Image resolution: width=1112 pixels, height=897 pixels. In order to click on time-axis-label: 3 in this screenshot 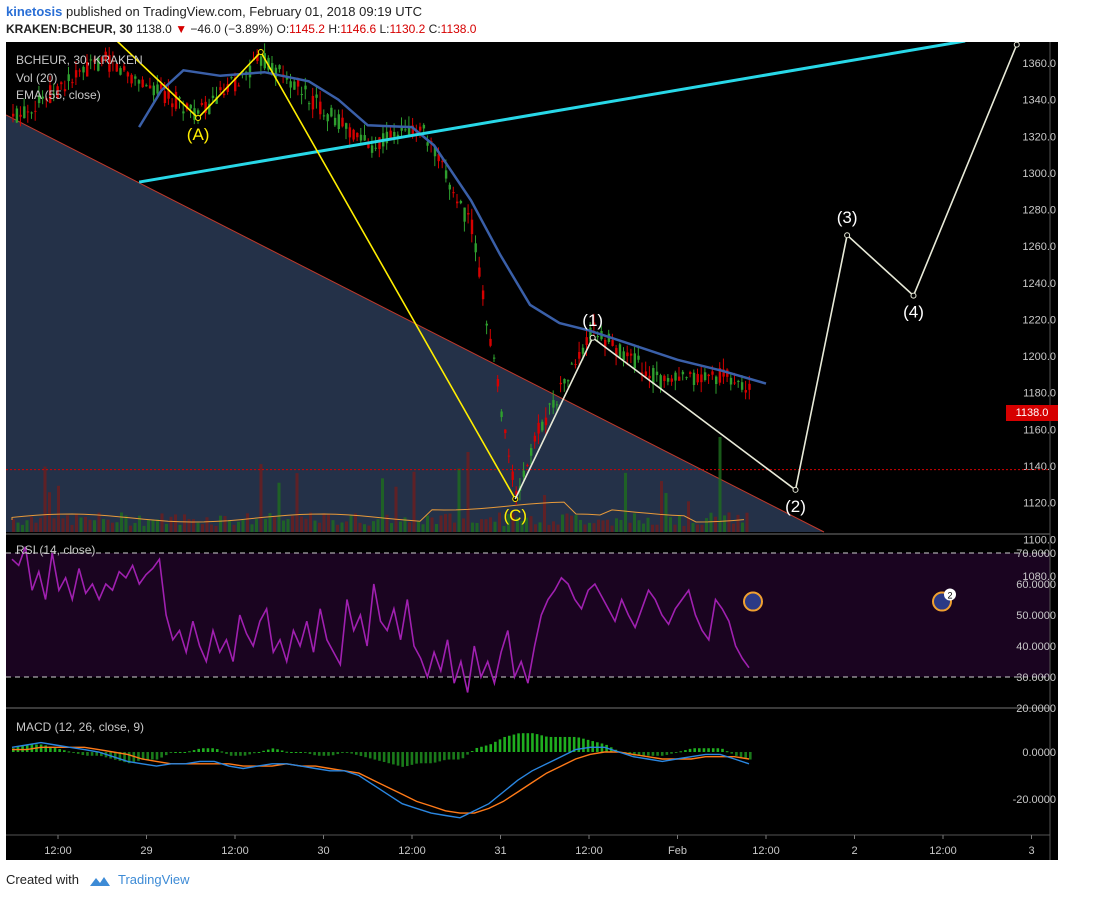, I will do `click(1031, 851)`.